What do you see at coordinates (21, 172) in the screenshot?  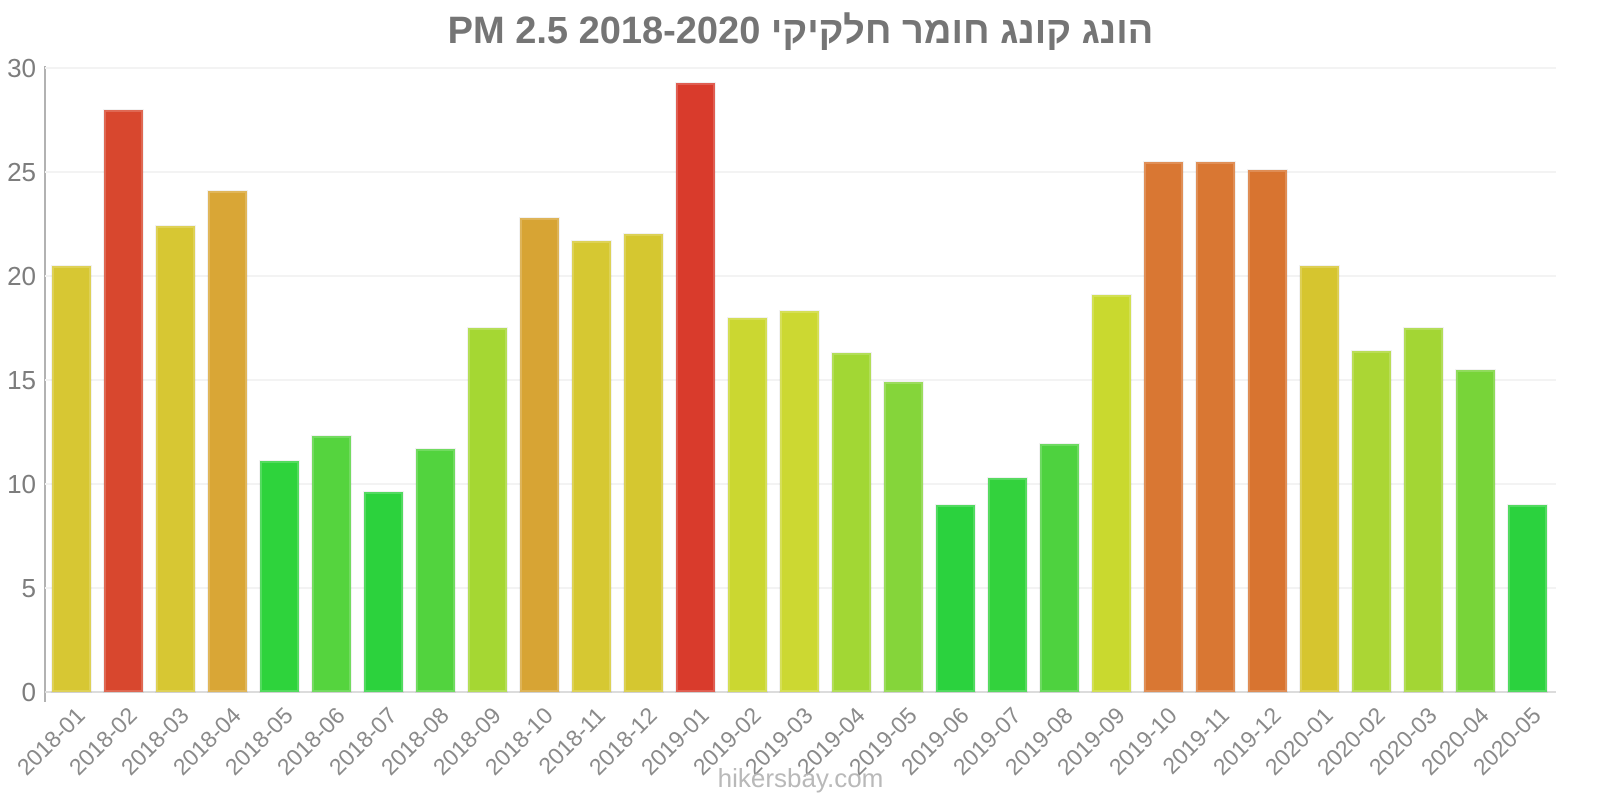 I see `y-axis-tick-label: 25` at bounding box center [21, 172].